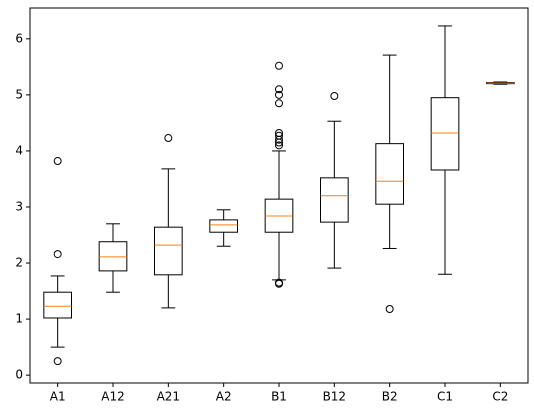 The height and width of the screenshot is (413, 534). What do you see at coordinates (168, 397) in the screenshot?
I see `x-tick-label: A21` at bounding box center [168, 397].